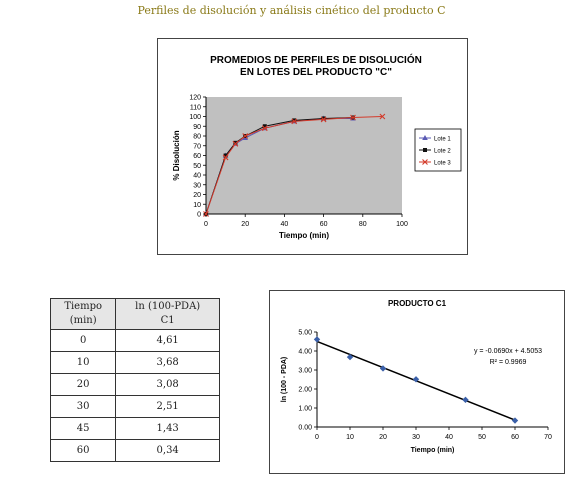 The image size is (583, 483). What do you see at coordinates (417, 303) in the screenshot?
I see `chart-title: PRODUCTO C1` at bounding box center [417, 303].